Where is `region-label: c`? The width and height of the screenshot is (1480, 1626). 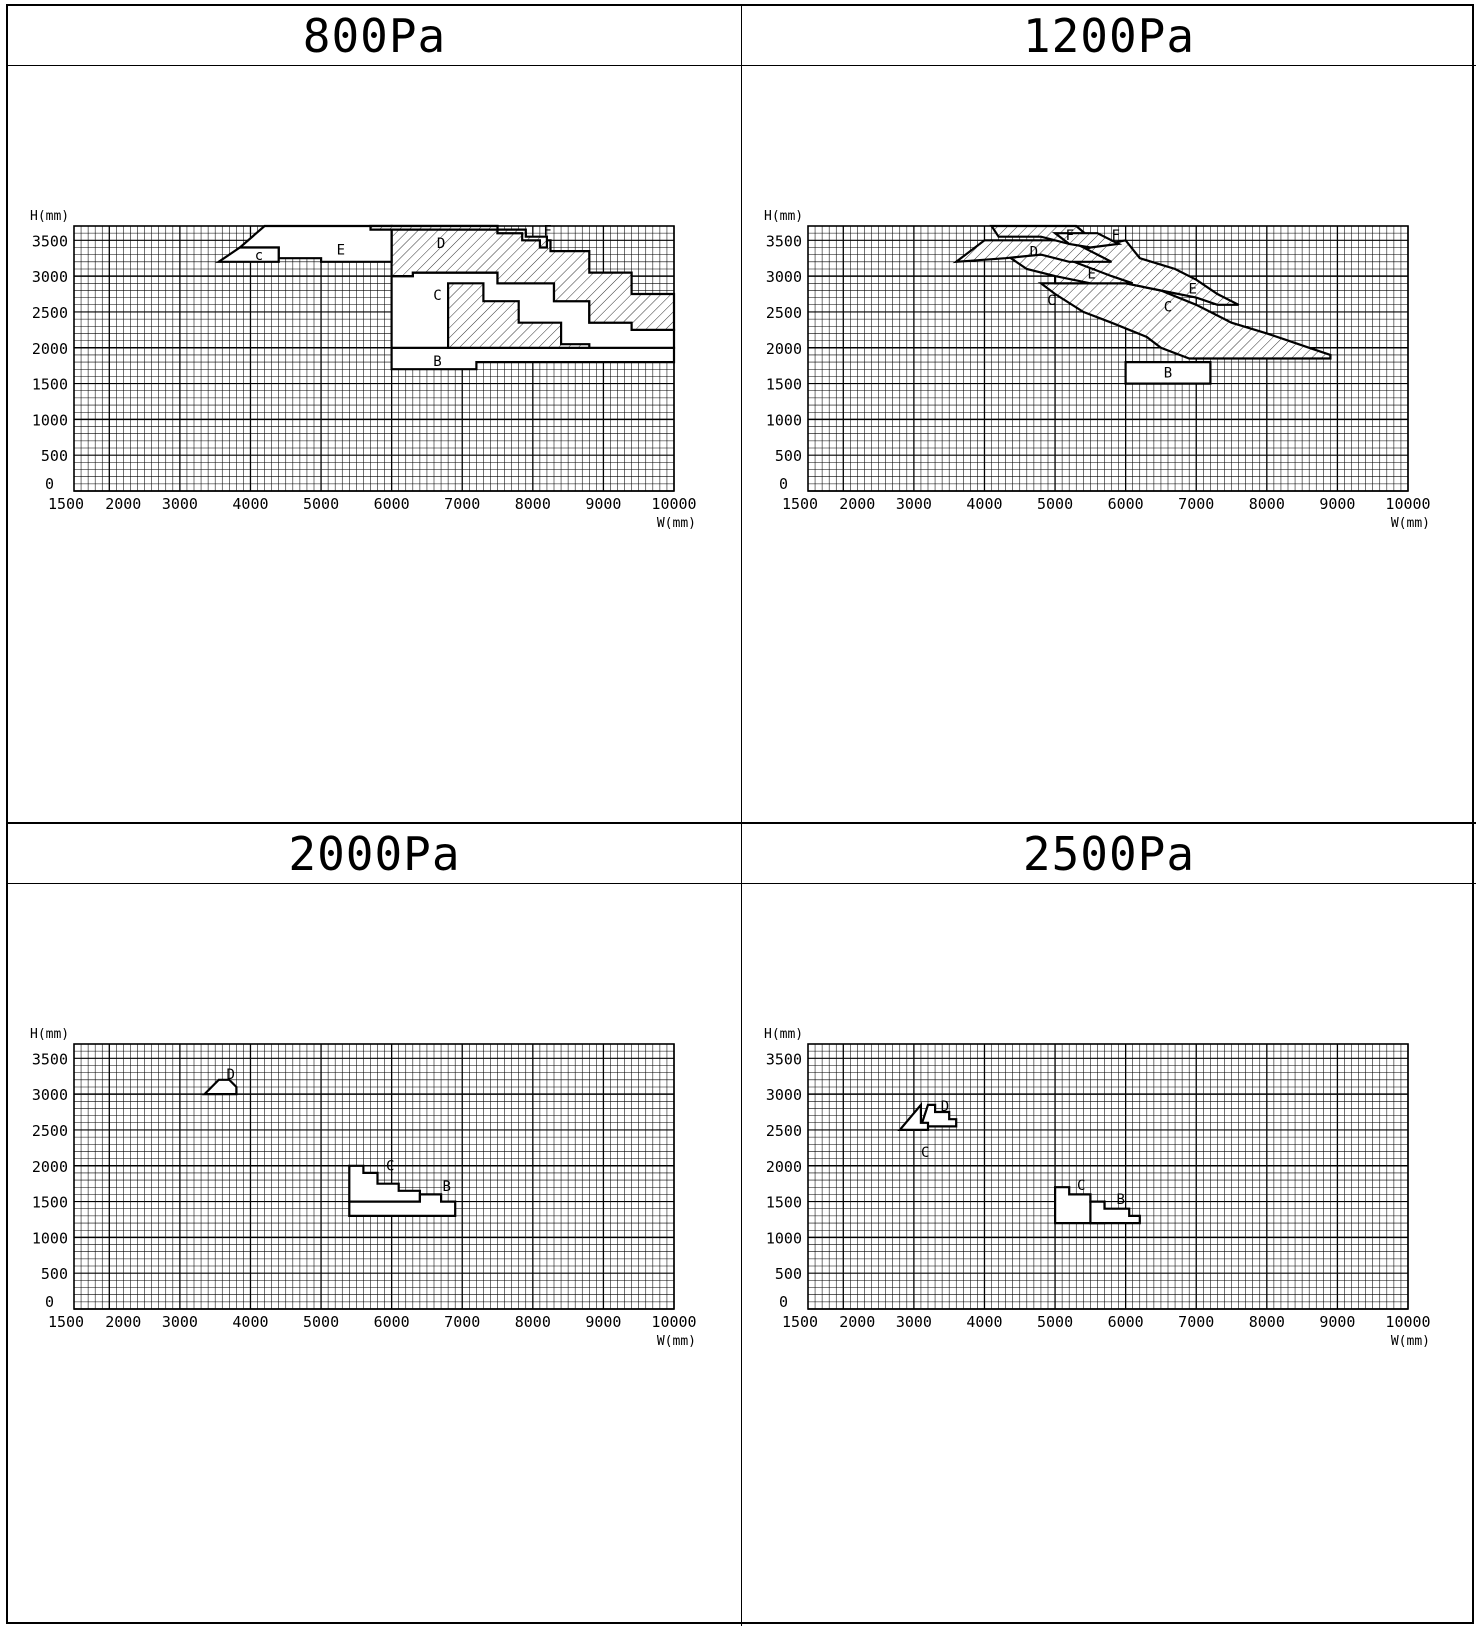
region-label: c is located at coordinates (259, 256).